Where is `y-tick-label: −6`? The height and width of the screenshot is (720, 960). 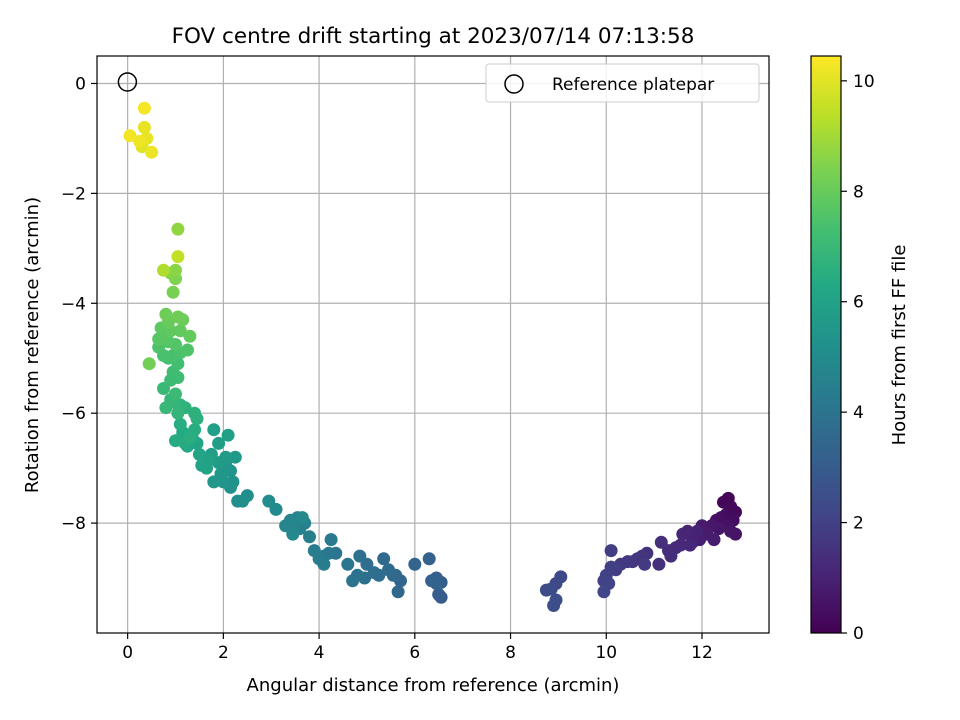 y-tick-label: −6 is located at coordinates (73, 414).